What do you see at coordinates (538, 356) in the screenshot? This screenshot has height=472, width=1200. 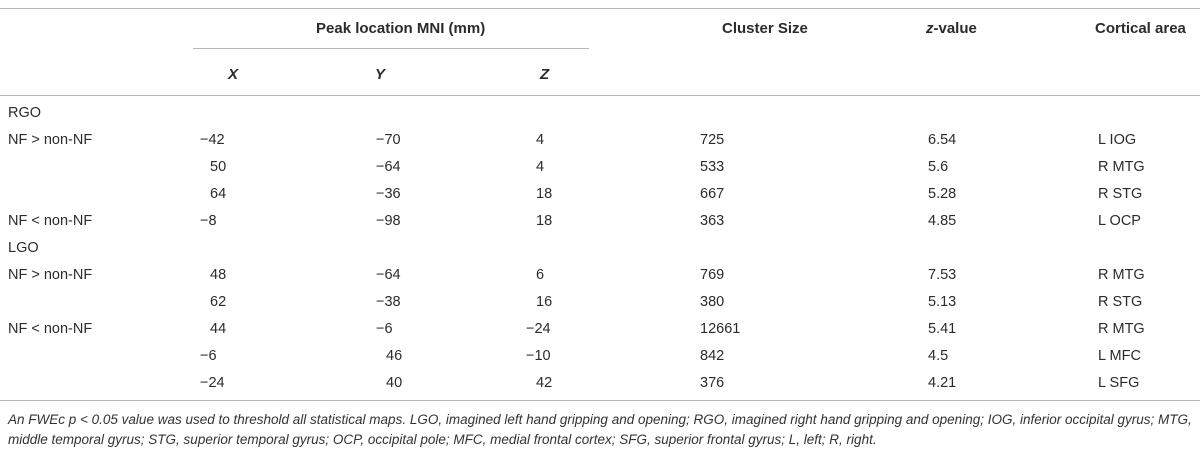 I see `cell-z: −10` at bounding box center [538, 356].